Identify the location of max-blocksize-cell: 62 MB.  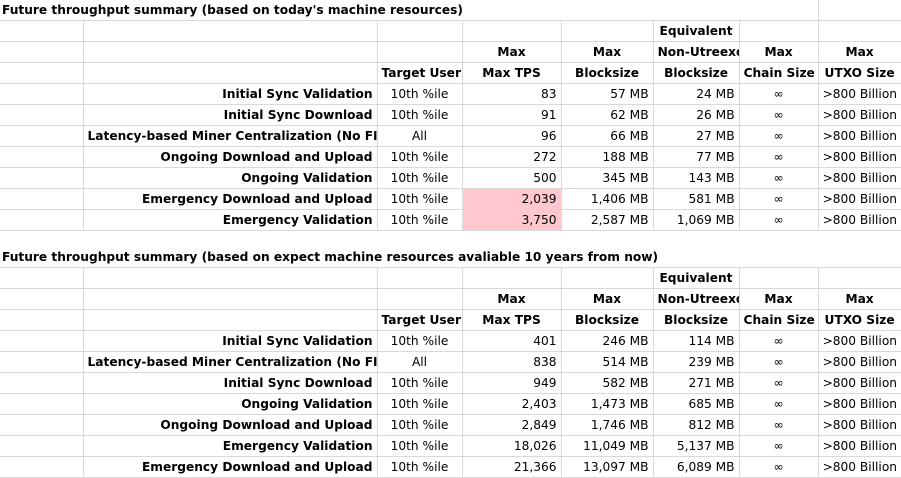
(607, 115).